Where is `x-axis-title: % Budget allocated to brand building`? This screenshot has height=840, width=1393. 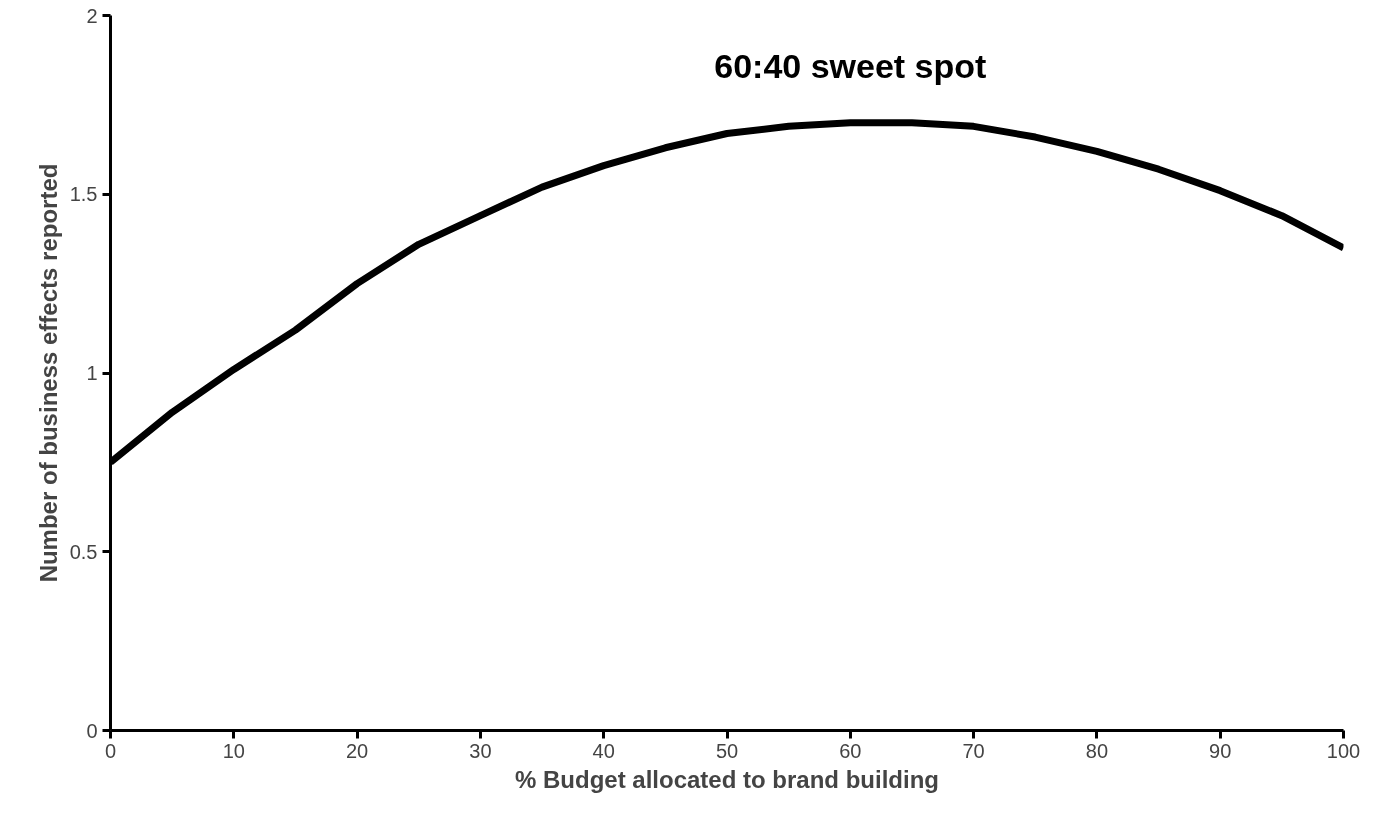
x-axis-title: % Budget allocated to brand building is located at coordinates (727, 779).